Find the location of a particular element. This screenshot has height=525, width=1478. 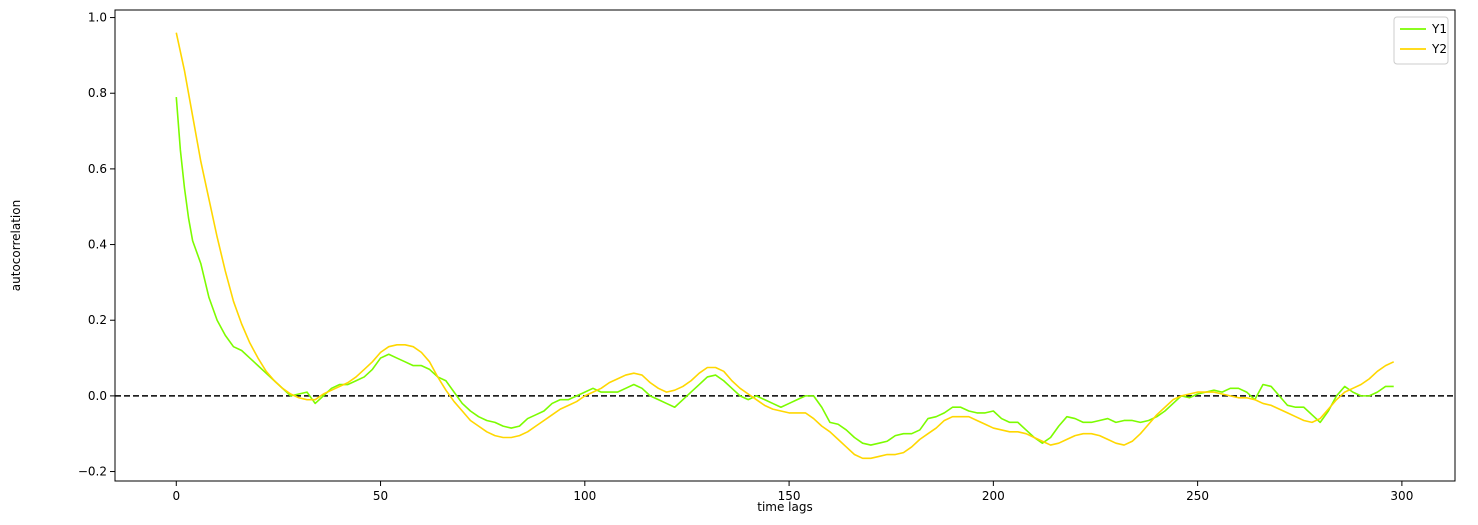

y-tick-label: 0.6 is located at coordinates (97, 169).